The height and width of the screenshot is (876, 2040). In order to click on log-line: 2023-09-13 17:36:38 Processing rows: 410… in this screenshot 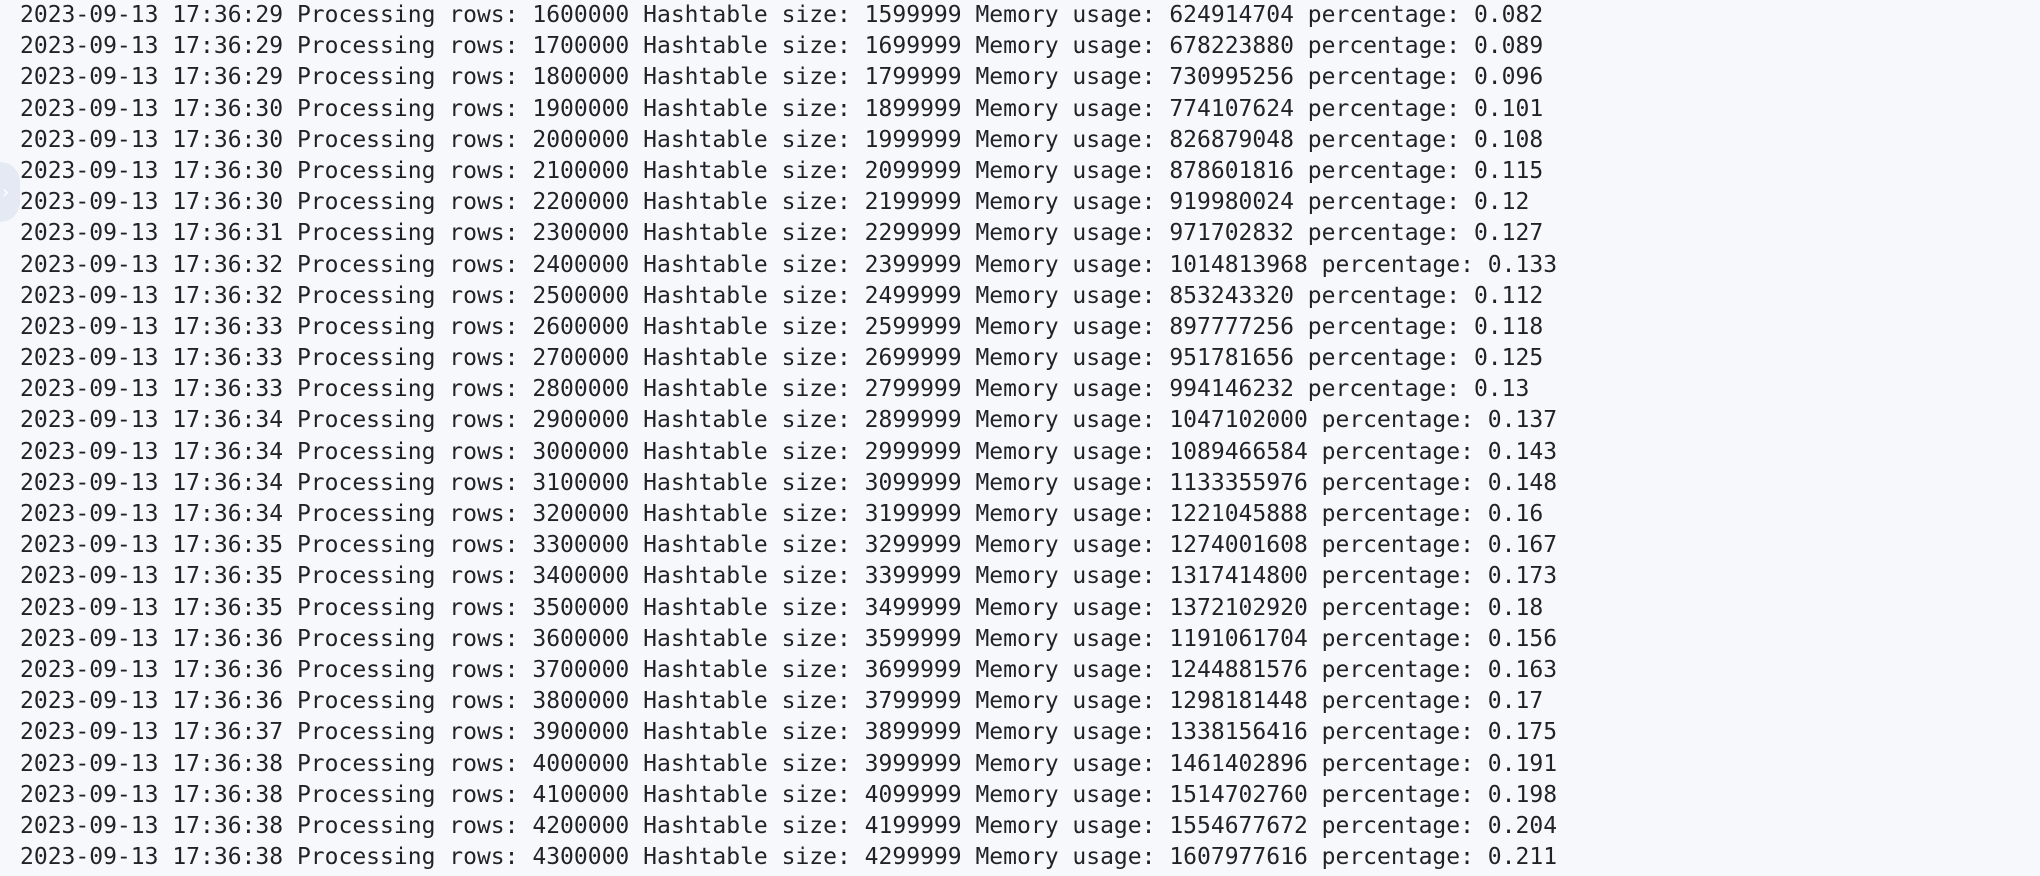, I will do `click(789, 794)`.